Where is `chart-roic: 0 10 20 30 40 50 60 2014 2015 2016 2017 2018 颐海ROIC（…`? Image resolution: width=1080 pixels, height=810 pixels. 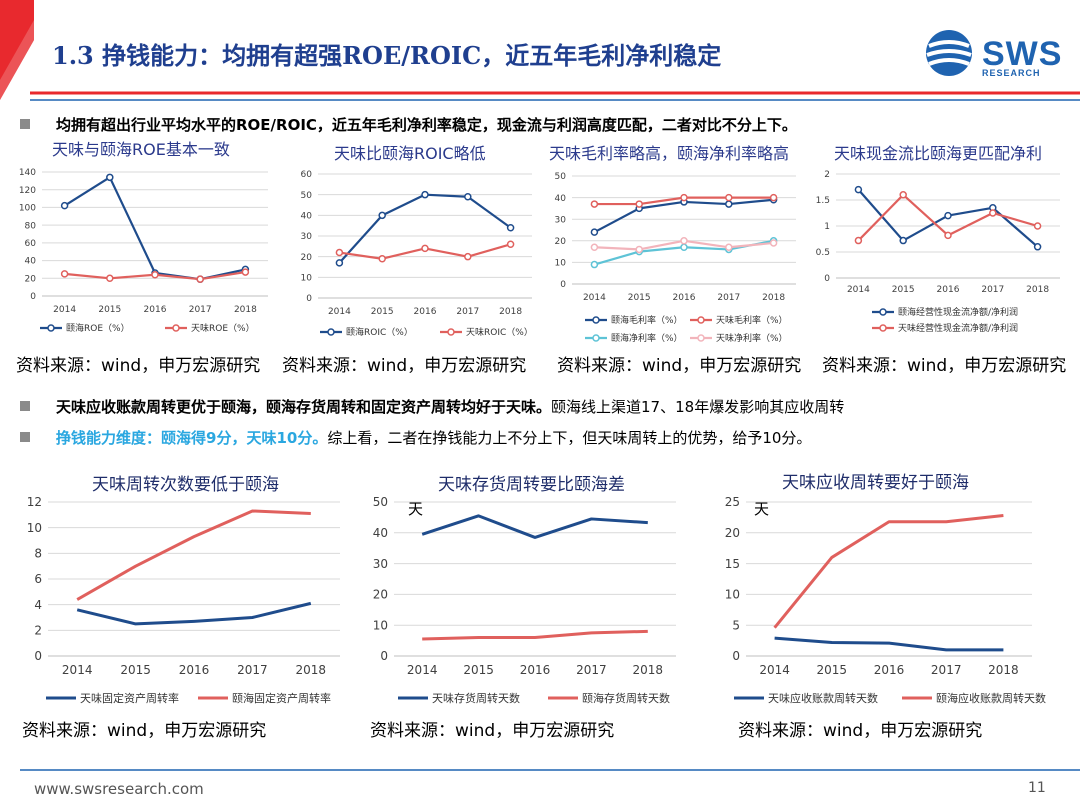 chart-roic: 0 10 20 30 40 50 60 2014 2015 2016 2017 2018 颐海ROIC（… is located at coordinates (417, 254).